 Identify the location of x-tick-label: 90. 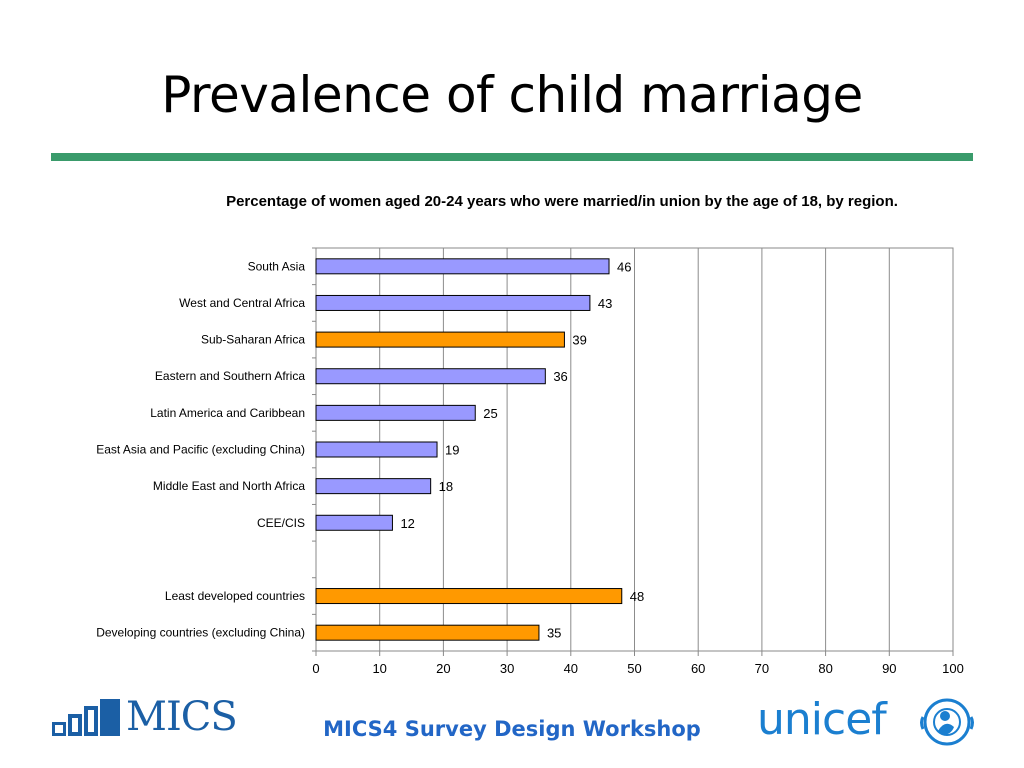
(889, 668).